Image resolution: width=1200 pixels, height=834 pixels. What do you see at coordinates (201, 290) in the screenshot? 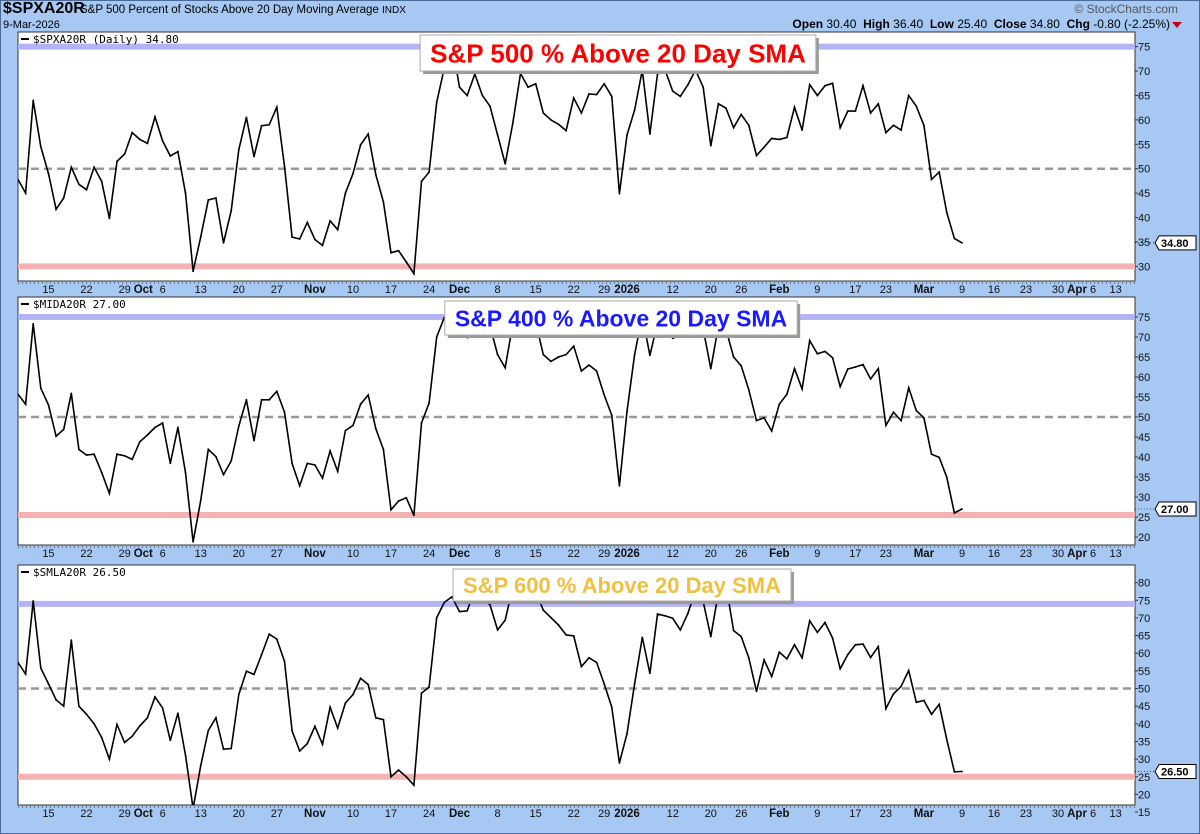
I see `x-tick-label: 13` at bounding box center [201, 290].